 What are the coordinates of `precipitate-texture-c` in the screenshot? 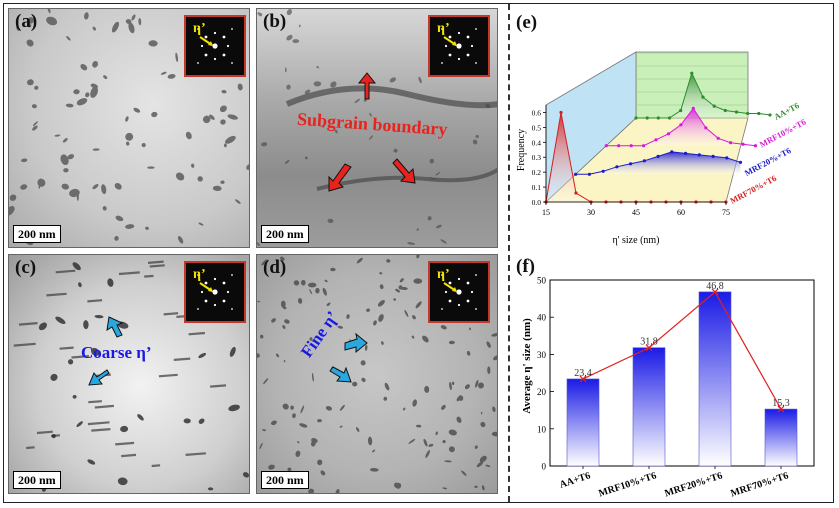 It's located at (131, 376).